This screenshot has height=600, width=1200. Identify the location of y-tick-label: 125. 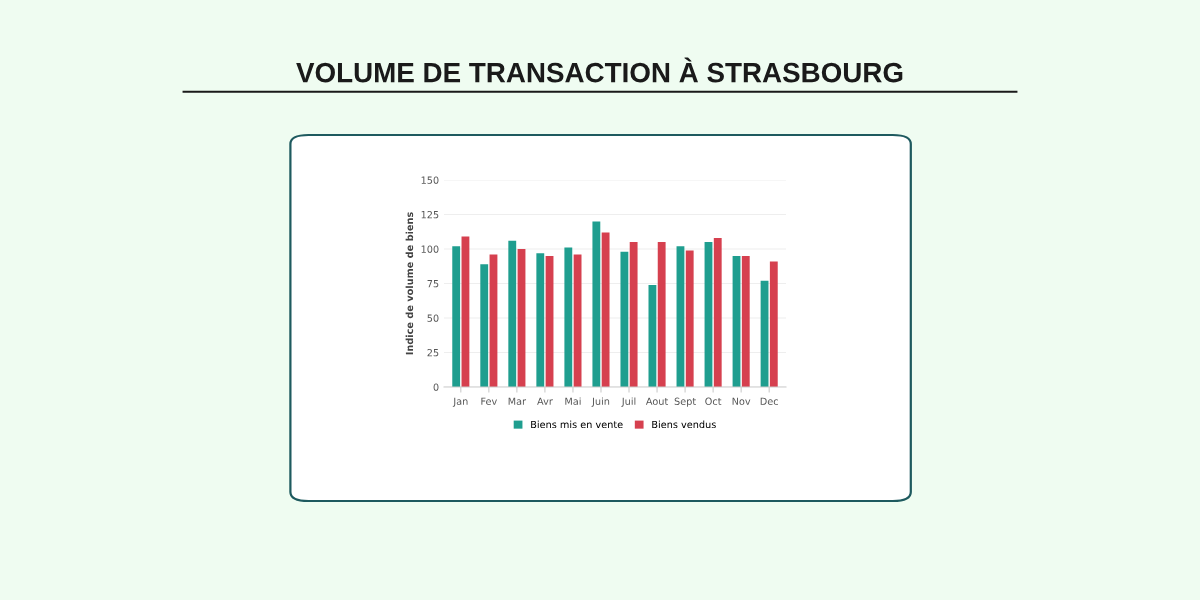
(430, 214).